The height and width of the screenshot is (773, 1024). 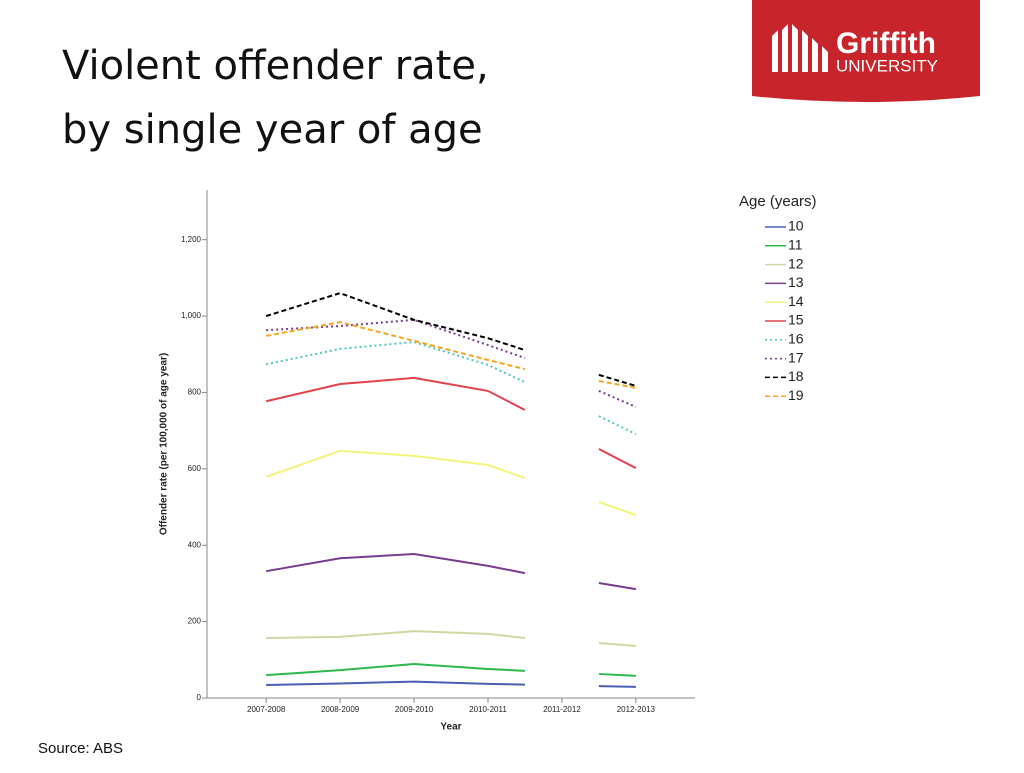 I want to click on logo-icon, so click(x=800, y=48).